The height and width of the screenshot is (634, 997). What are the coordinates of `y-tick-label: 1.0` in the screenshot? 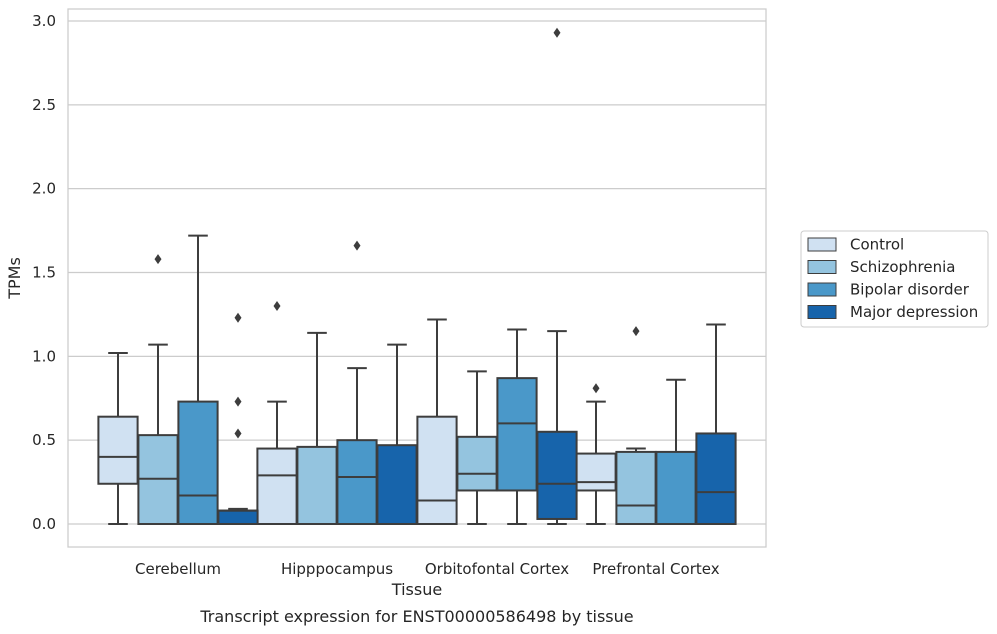 It's located at (44, 356).